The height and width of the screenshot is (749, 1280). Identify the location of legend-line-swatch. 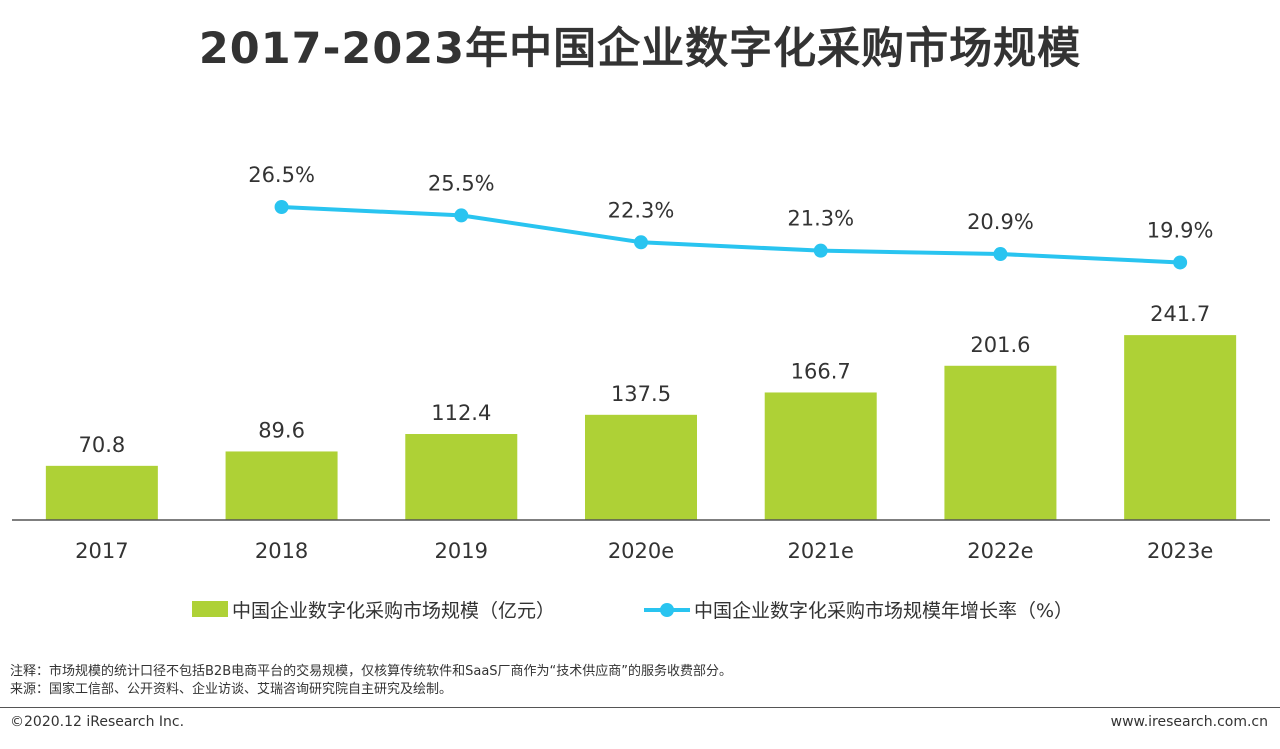
(667, 609).